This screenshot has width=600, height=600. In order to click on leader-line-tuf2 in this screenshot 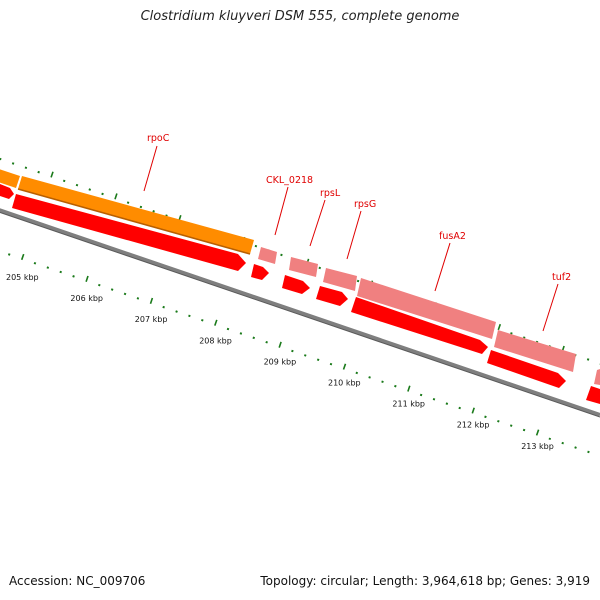, I will do `click(550, 307)`.